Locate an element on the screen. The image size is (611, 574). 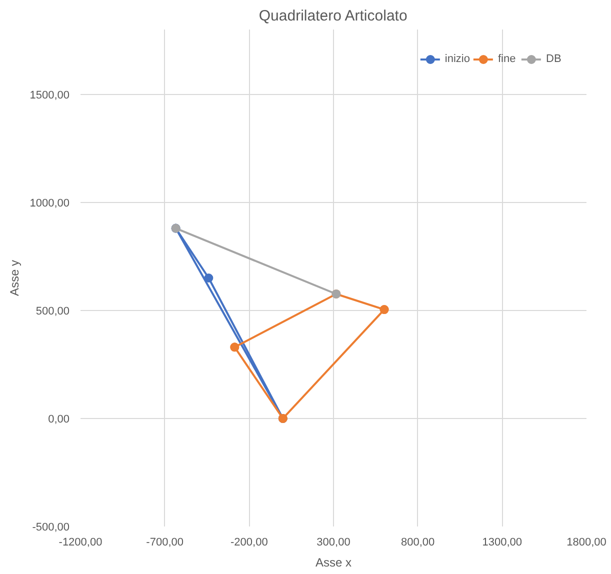
legend-label: DB is located at coordinates (554, 59).